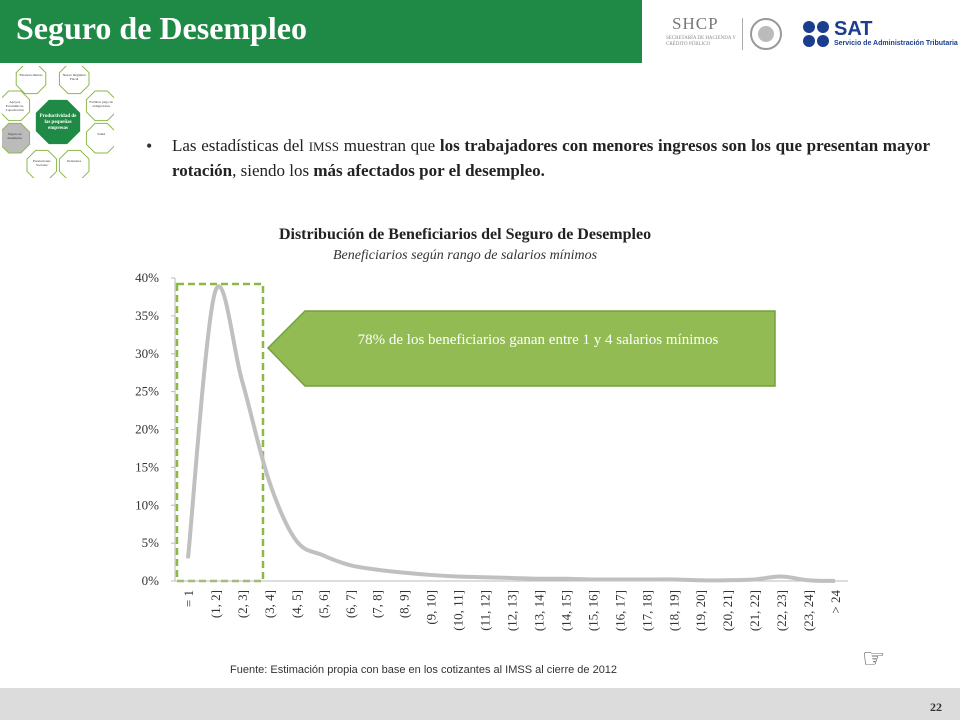 The width and height of the screenshot is (960, 720). What do you see at coordinates (242, 604) in the screenshot?
I see `x-tick-label: (2, 3]` at bounding box center [242, 604].